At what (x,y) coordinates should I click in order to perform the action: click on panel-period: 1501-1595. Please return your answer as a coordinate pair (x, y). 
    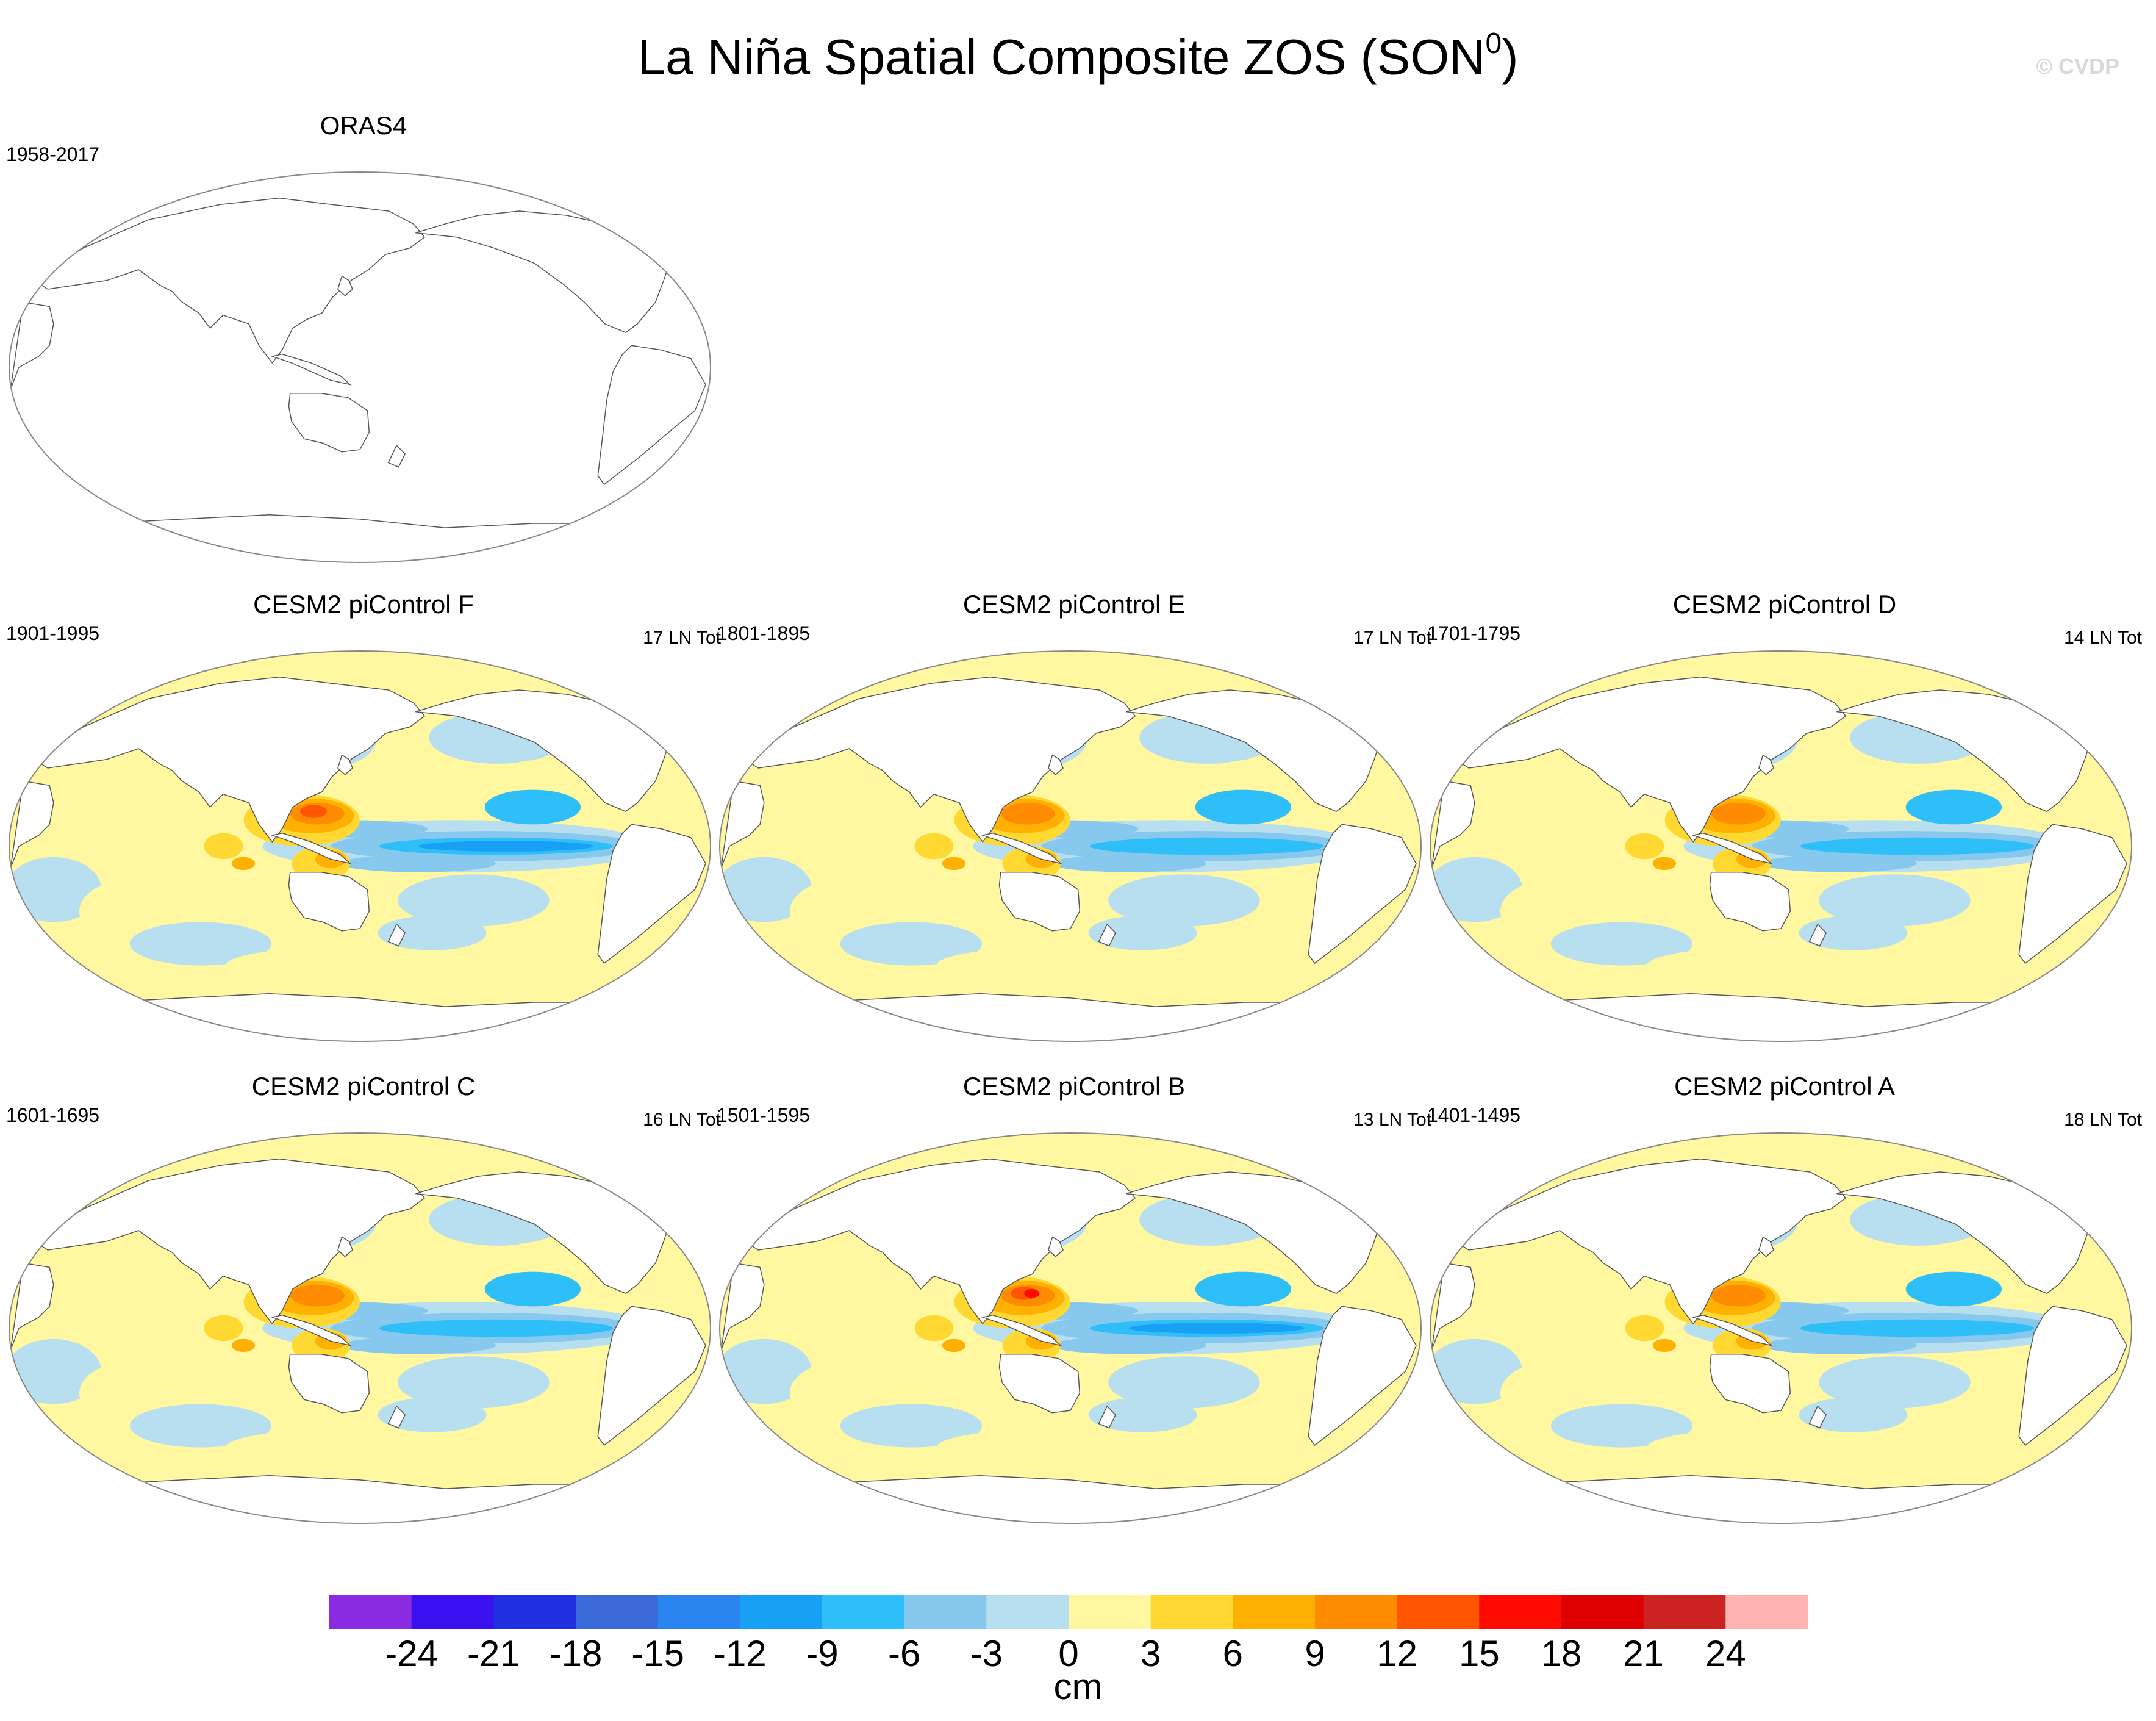
    Looking at the image, I should click on (764, 1115).